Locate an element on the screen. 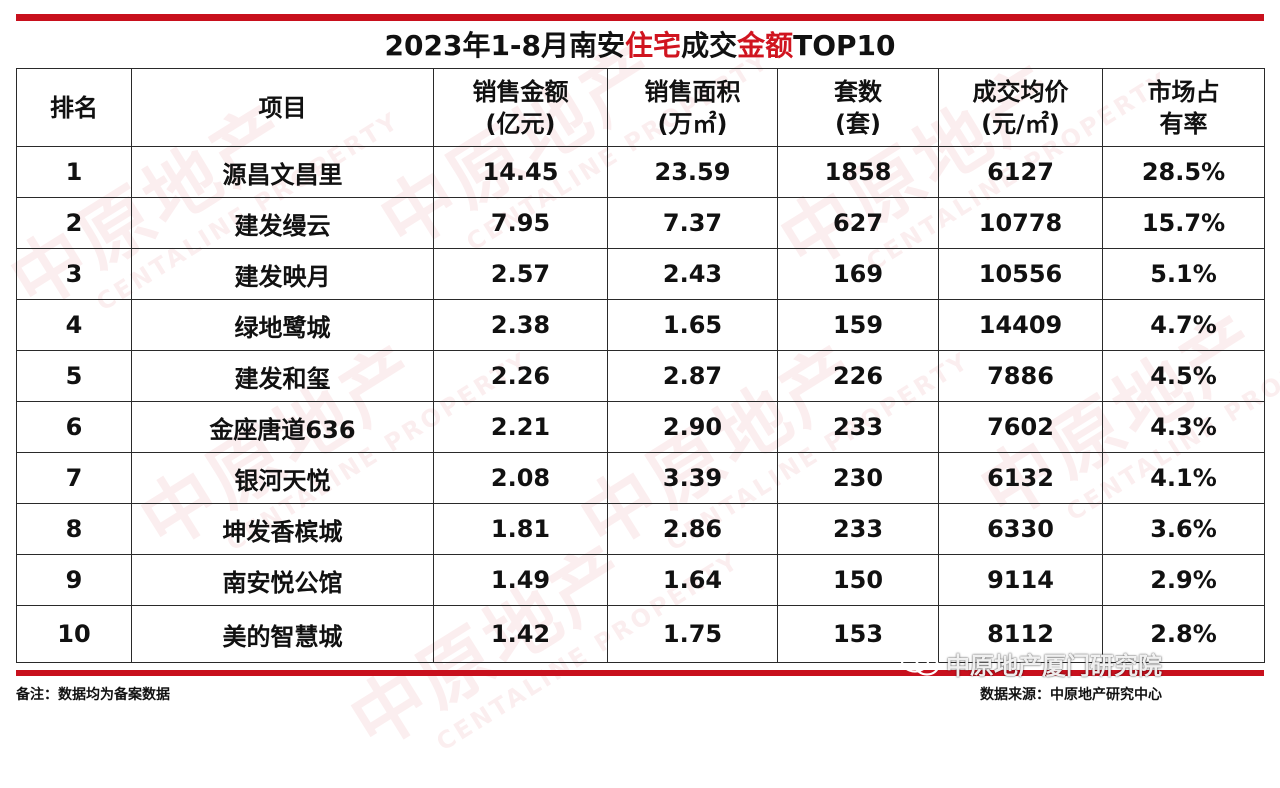 The image size is (1280, 788). cell-units: 150 is located at coordinates (858, 580).